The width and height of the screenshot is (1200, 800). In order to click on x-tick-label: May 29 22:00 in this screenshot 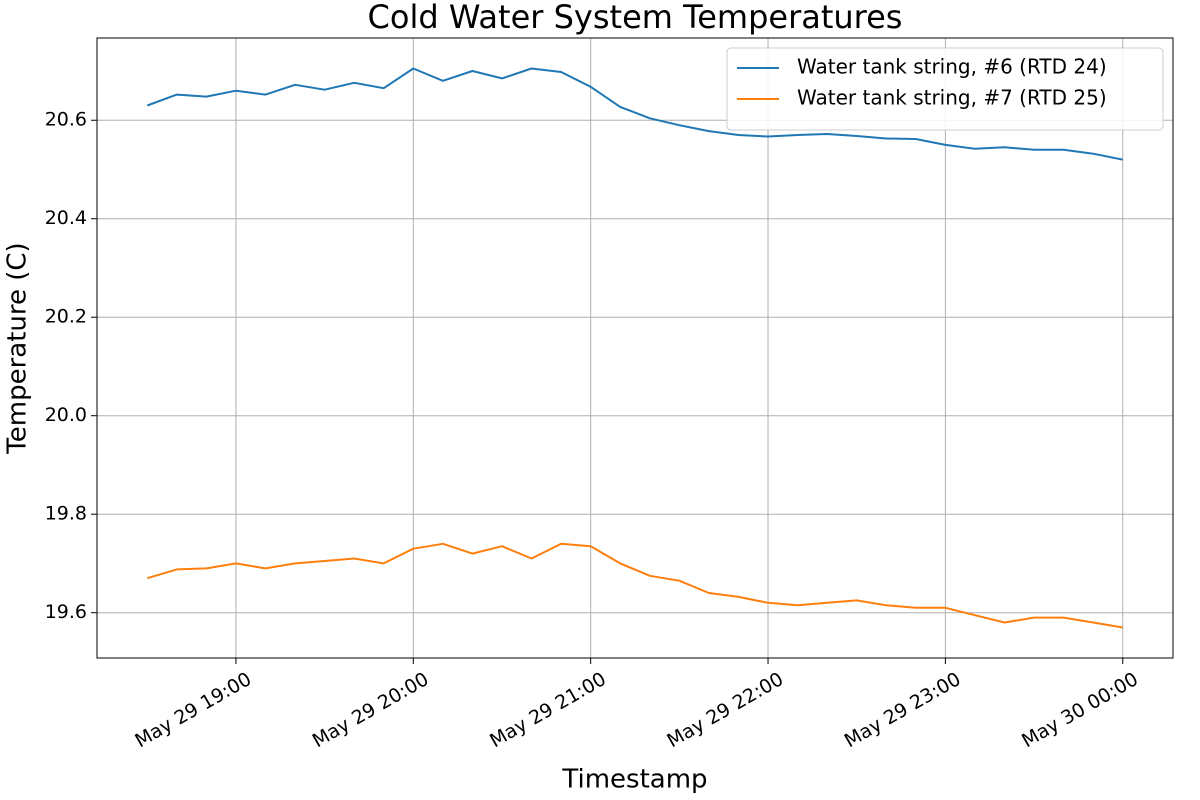, I will do `click(725, 710)`.